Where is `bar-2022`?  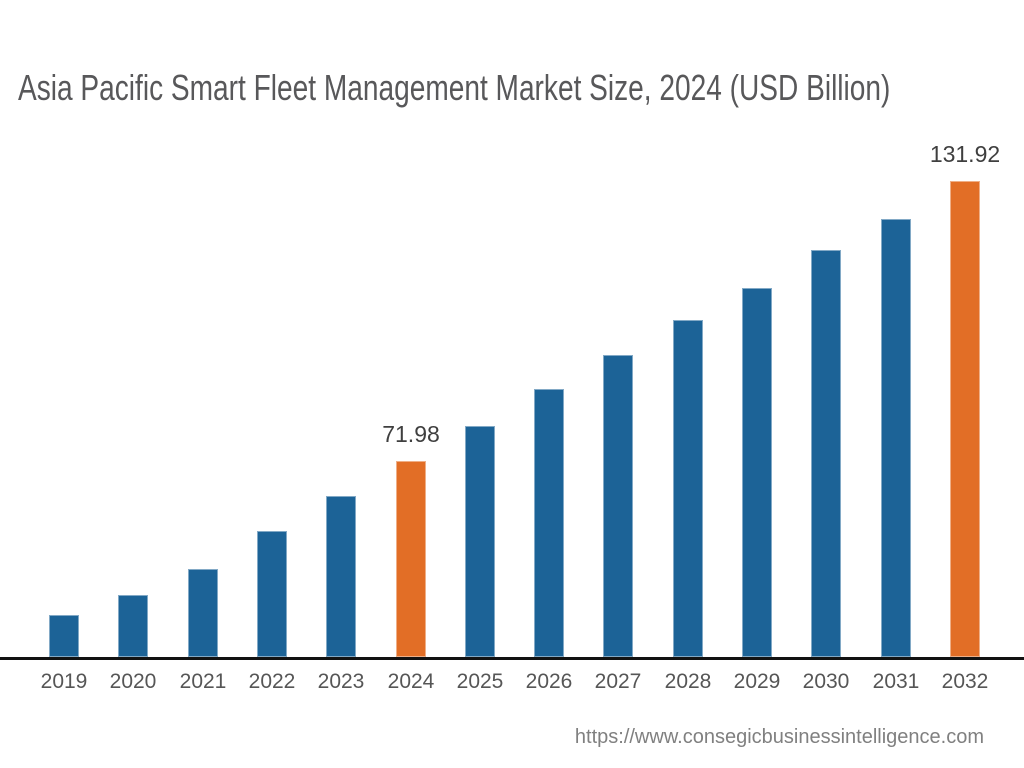
bar-2022 is located at coordinates (272, 594).